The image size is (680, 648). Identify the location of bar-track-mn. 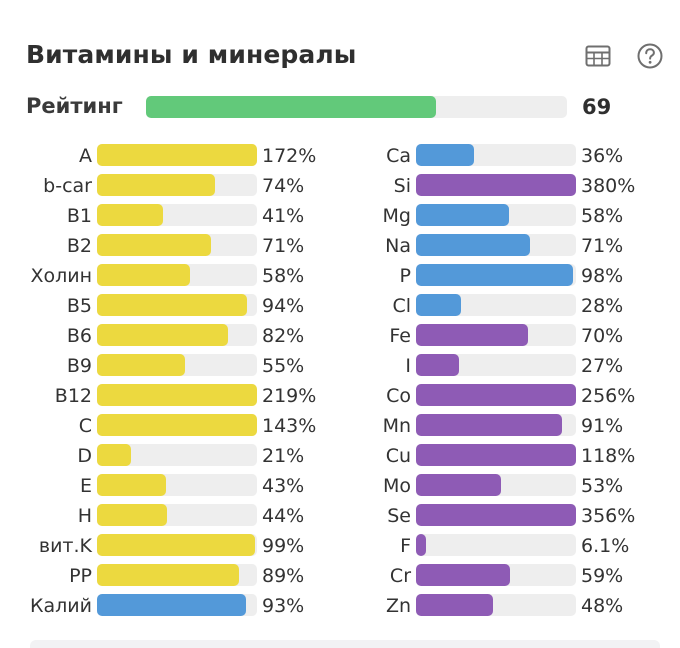
(496, 425).